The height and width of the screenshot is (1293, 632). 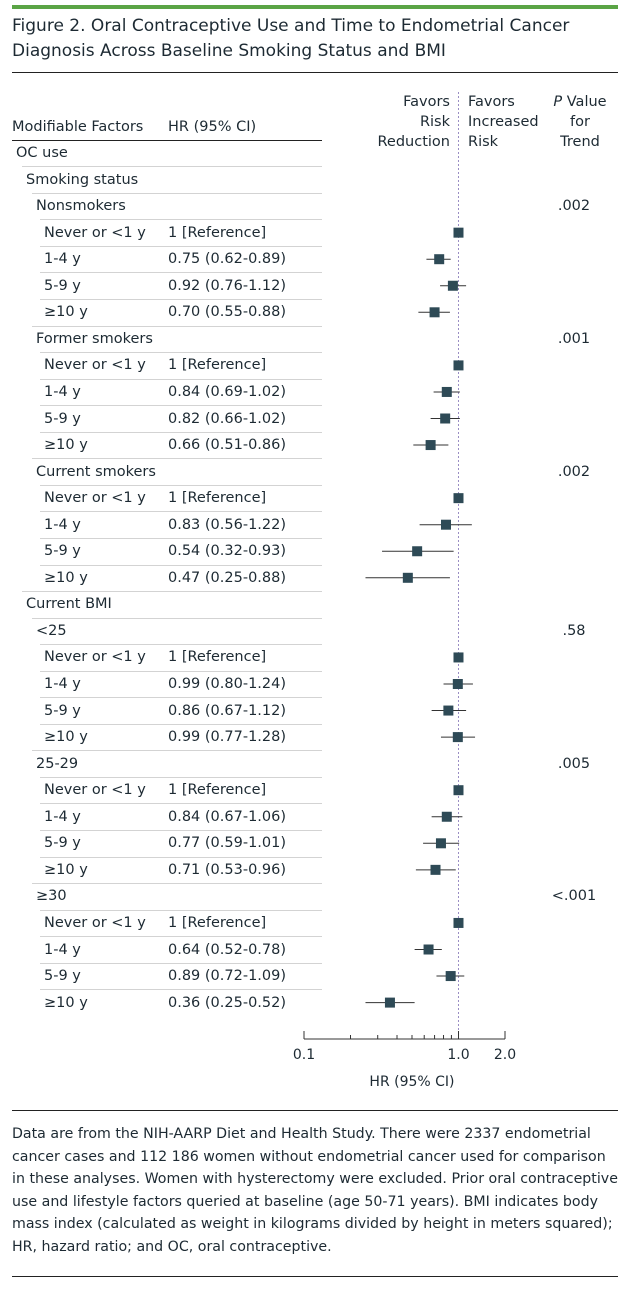 What do you see at coordinates (51, 630) in the screenshot?
I see `row-label: <25` at bounding box center [51, 630].